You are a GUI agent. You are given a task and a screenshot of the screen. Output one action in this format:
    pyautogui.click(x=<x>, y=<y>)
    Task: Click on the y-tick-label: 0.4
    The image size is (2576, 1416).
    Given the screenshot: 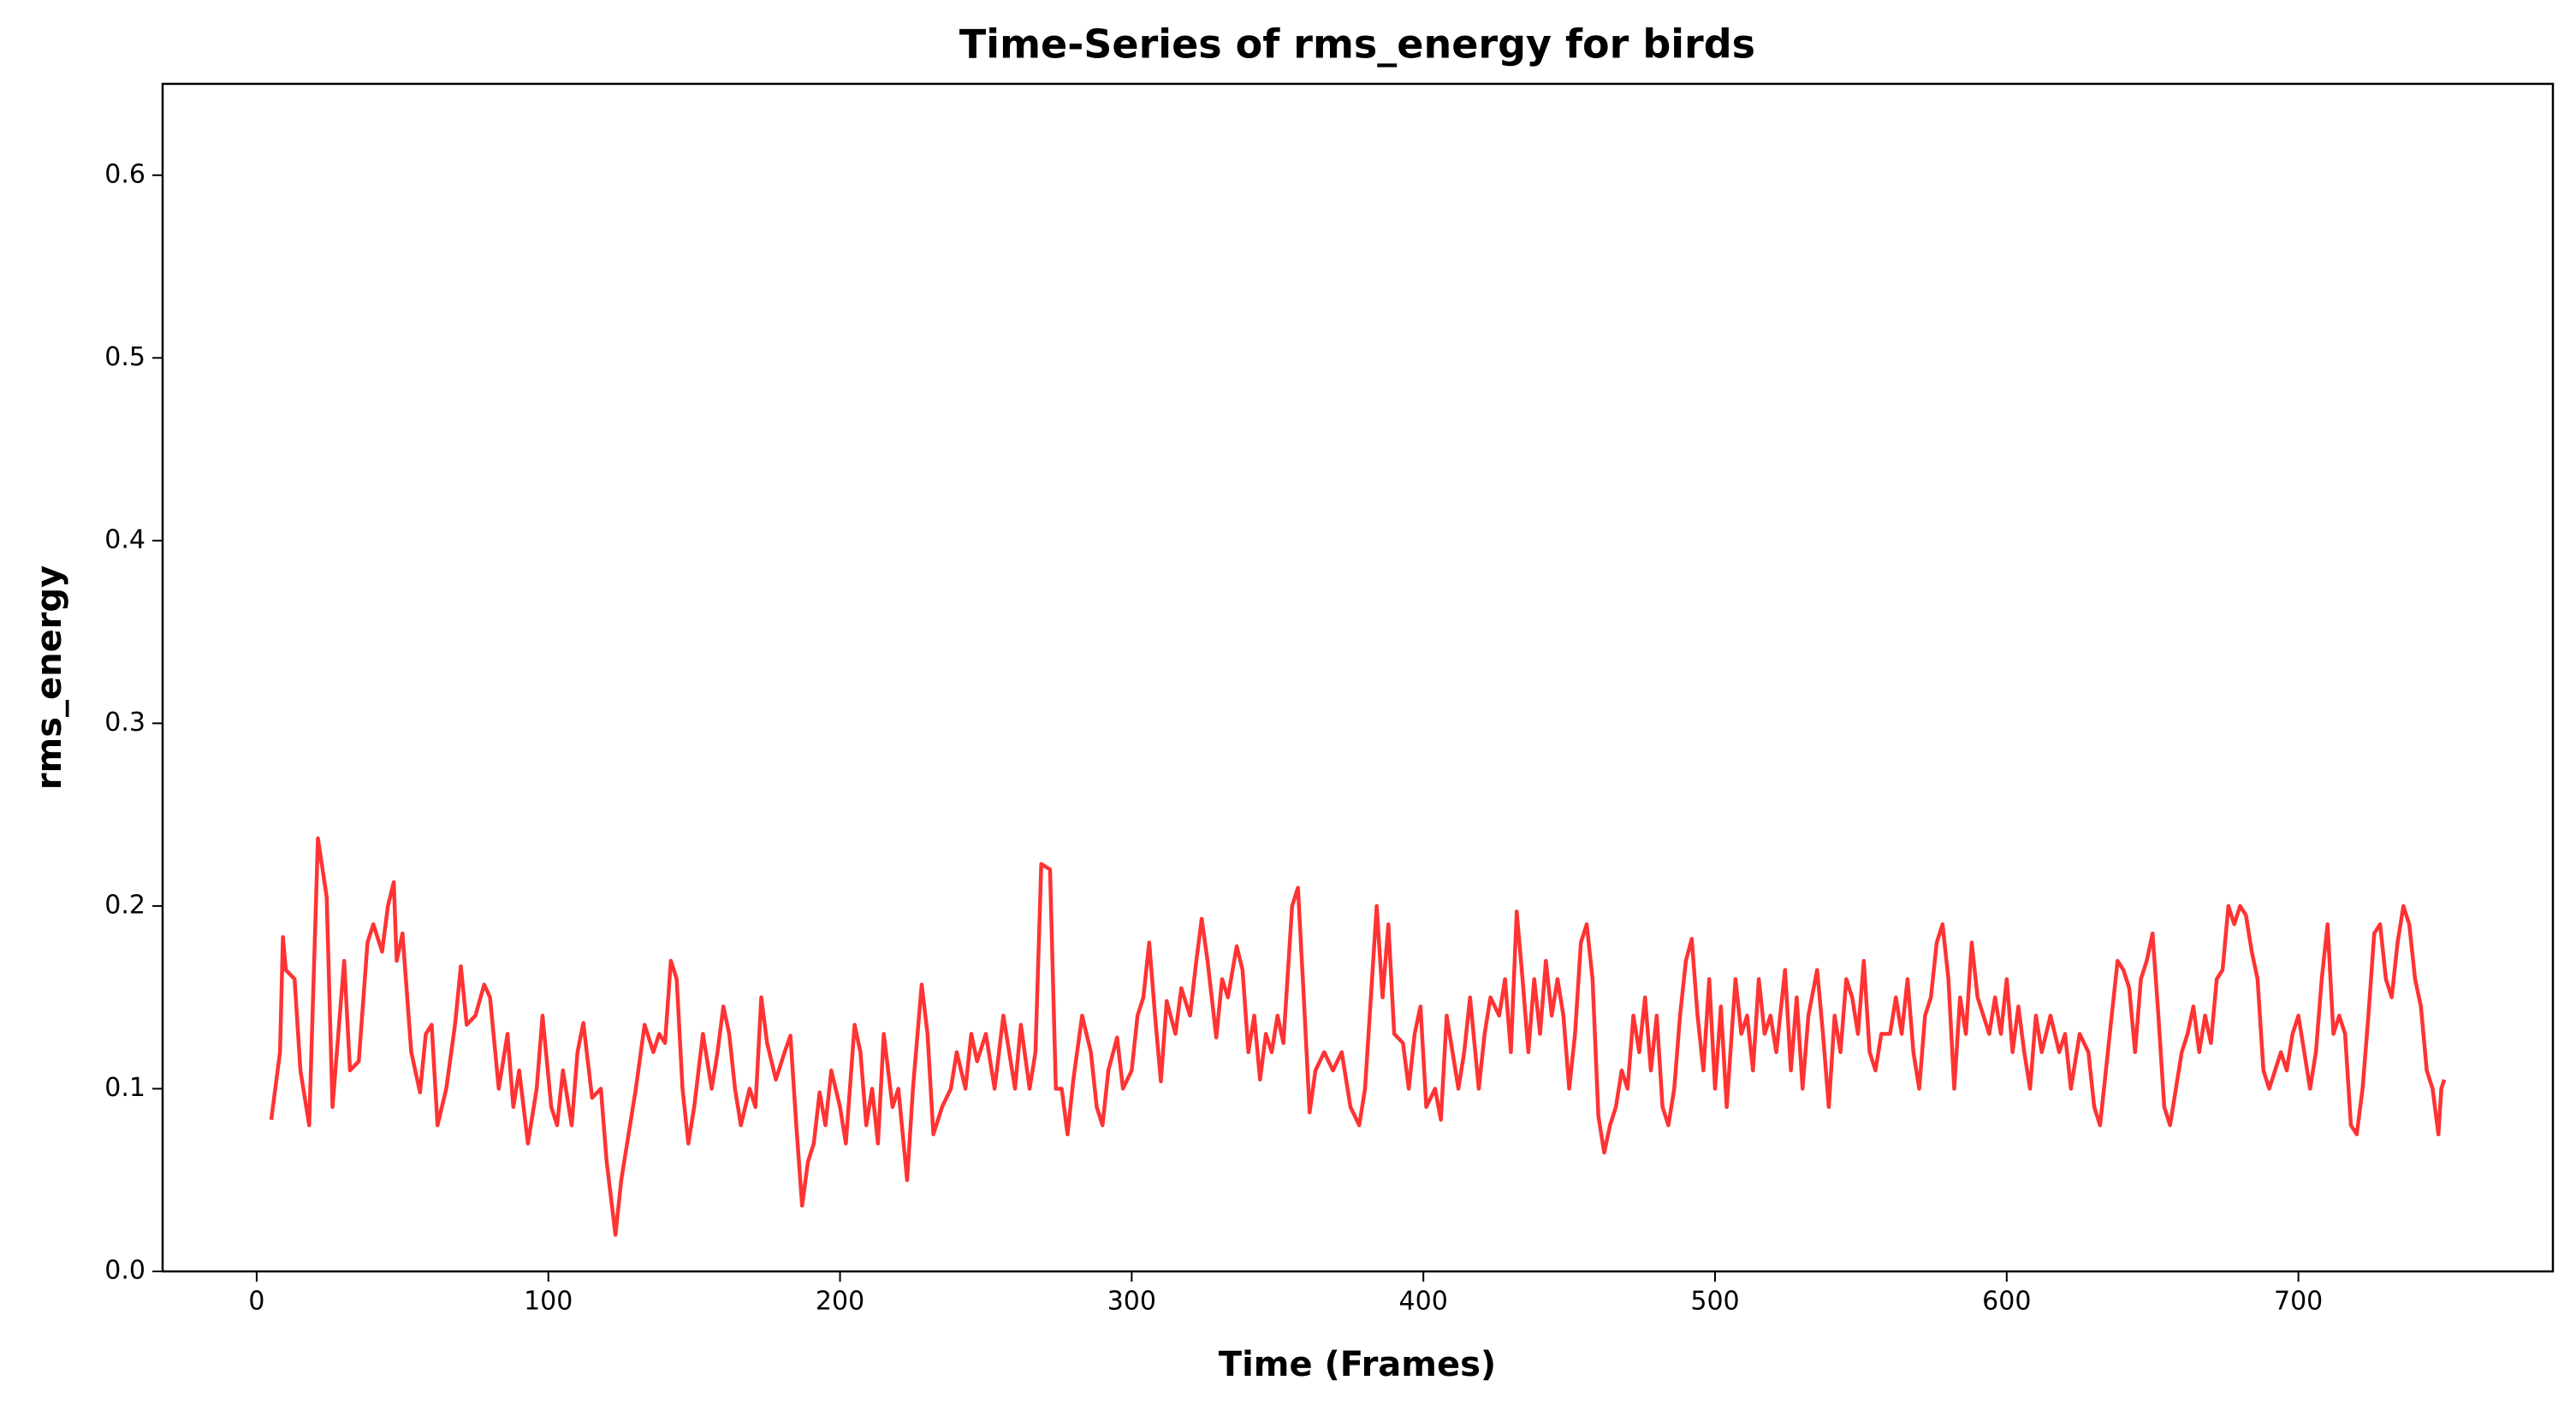 What is the action you would take?
    pyautogui.click(x=124, y=539)
    